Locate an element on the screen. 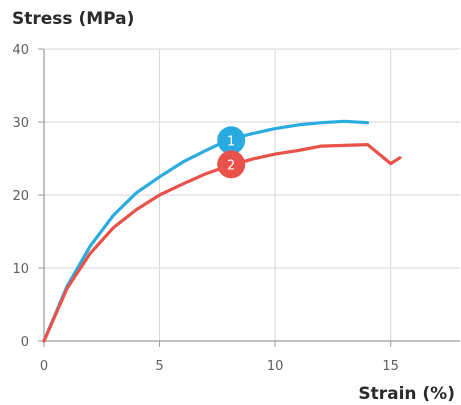 Image resolution: width=461 pixels, height=405 pixels. y-tick-label-30: 30 is located at coordinates (20, 123).